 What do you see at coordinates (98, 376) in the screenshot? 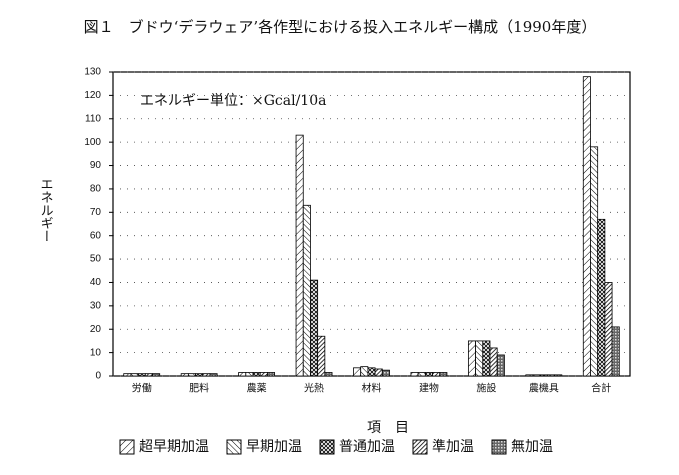
I see `y-tick-label: 0` at bounding box center [98, 376].